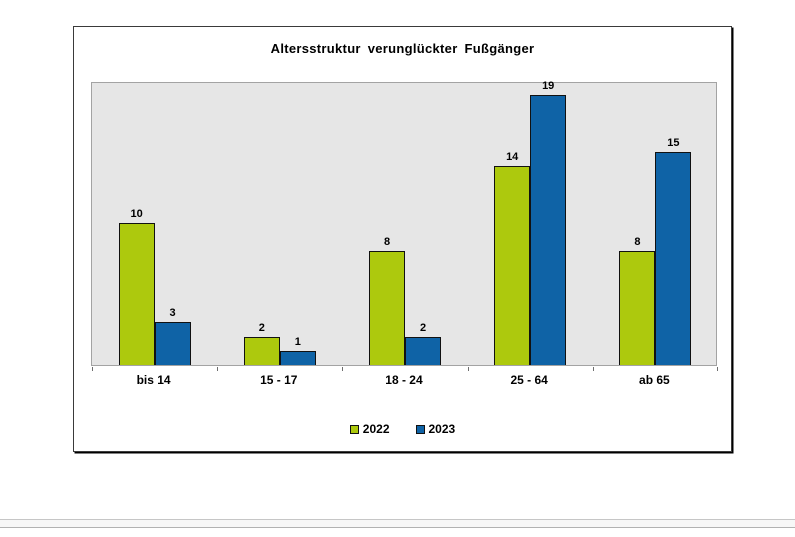 Image resolution: width=795 pixels, height=537 pixels. Describe the element at coordinates (548, 86) in the screenshot. I see `bar-value-label: 19` at that location.